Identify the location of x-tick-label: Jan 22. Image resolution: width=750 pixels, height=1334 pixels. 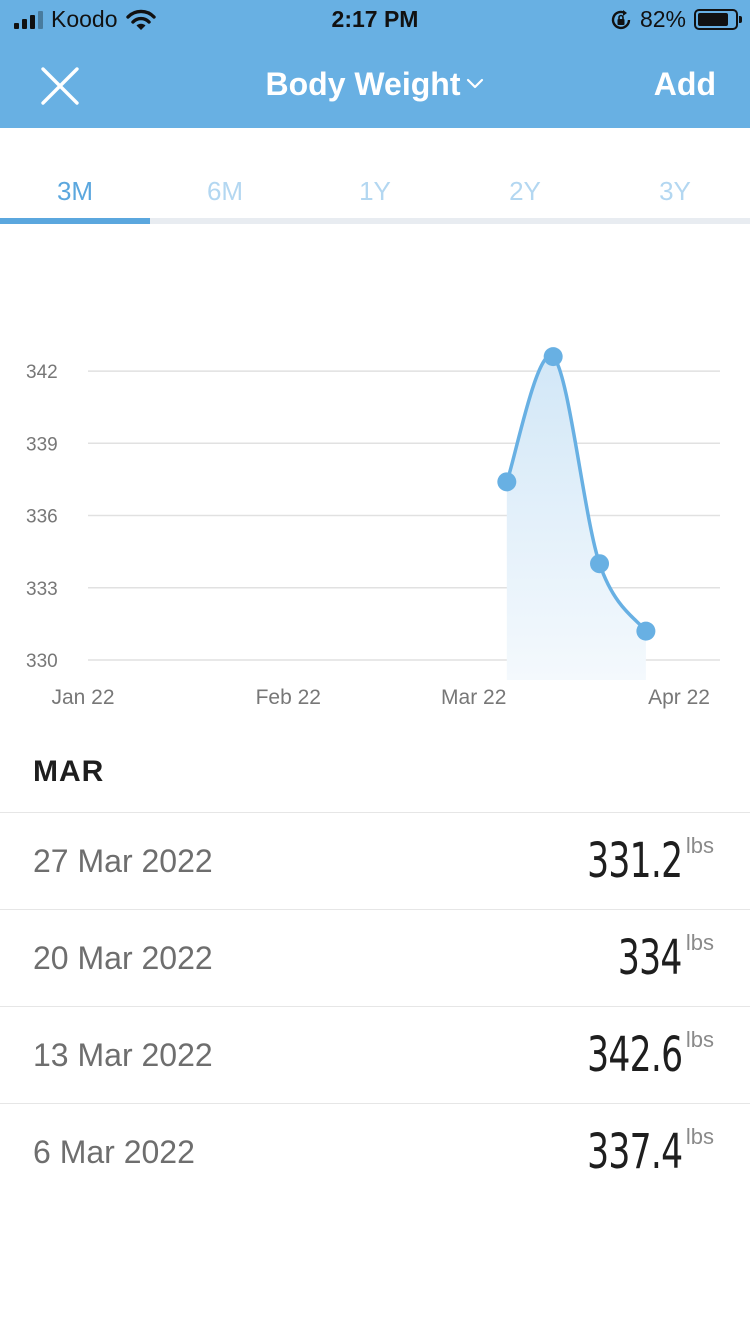
(82, 697).